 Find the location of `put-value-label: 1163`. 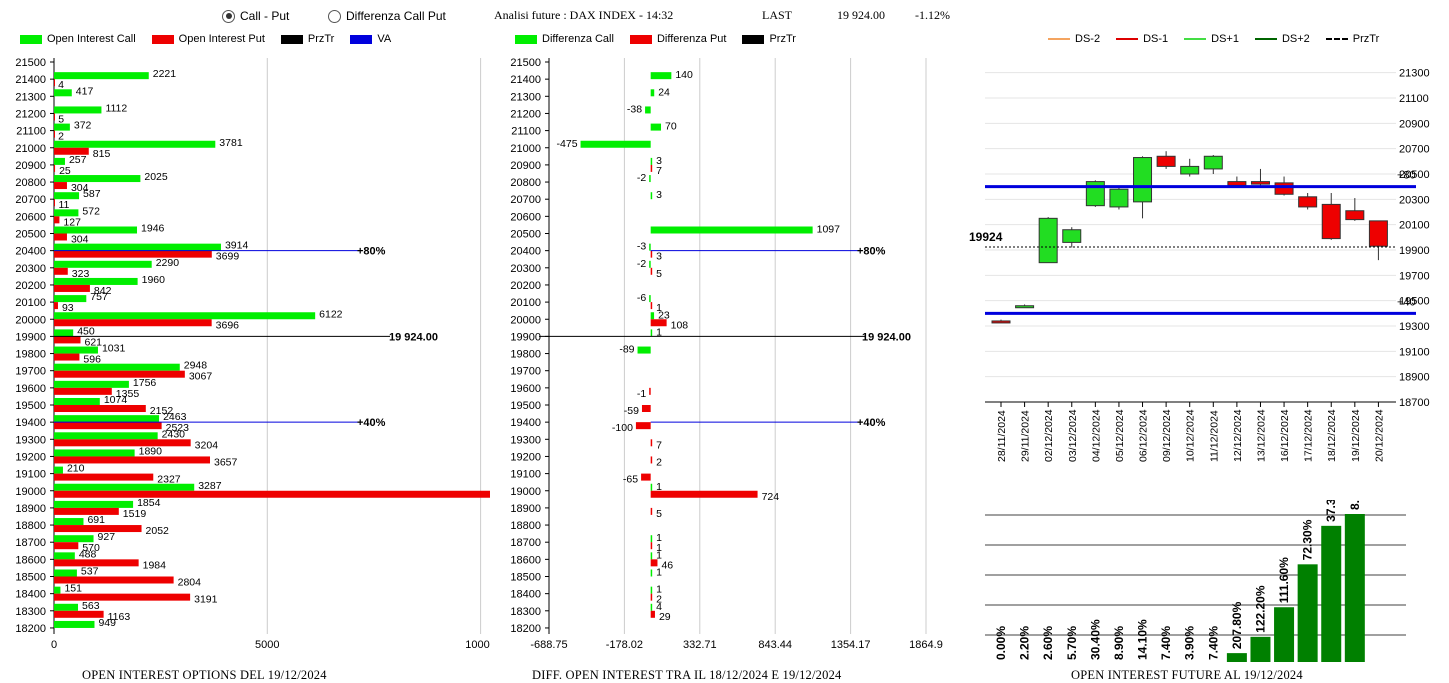

put-value-label: 1163 is located at coordinates (119, 617).